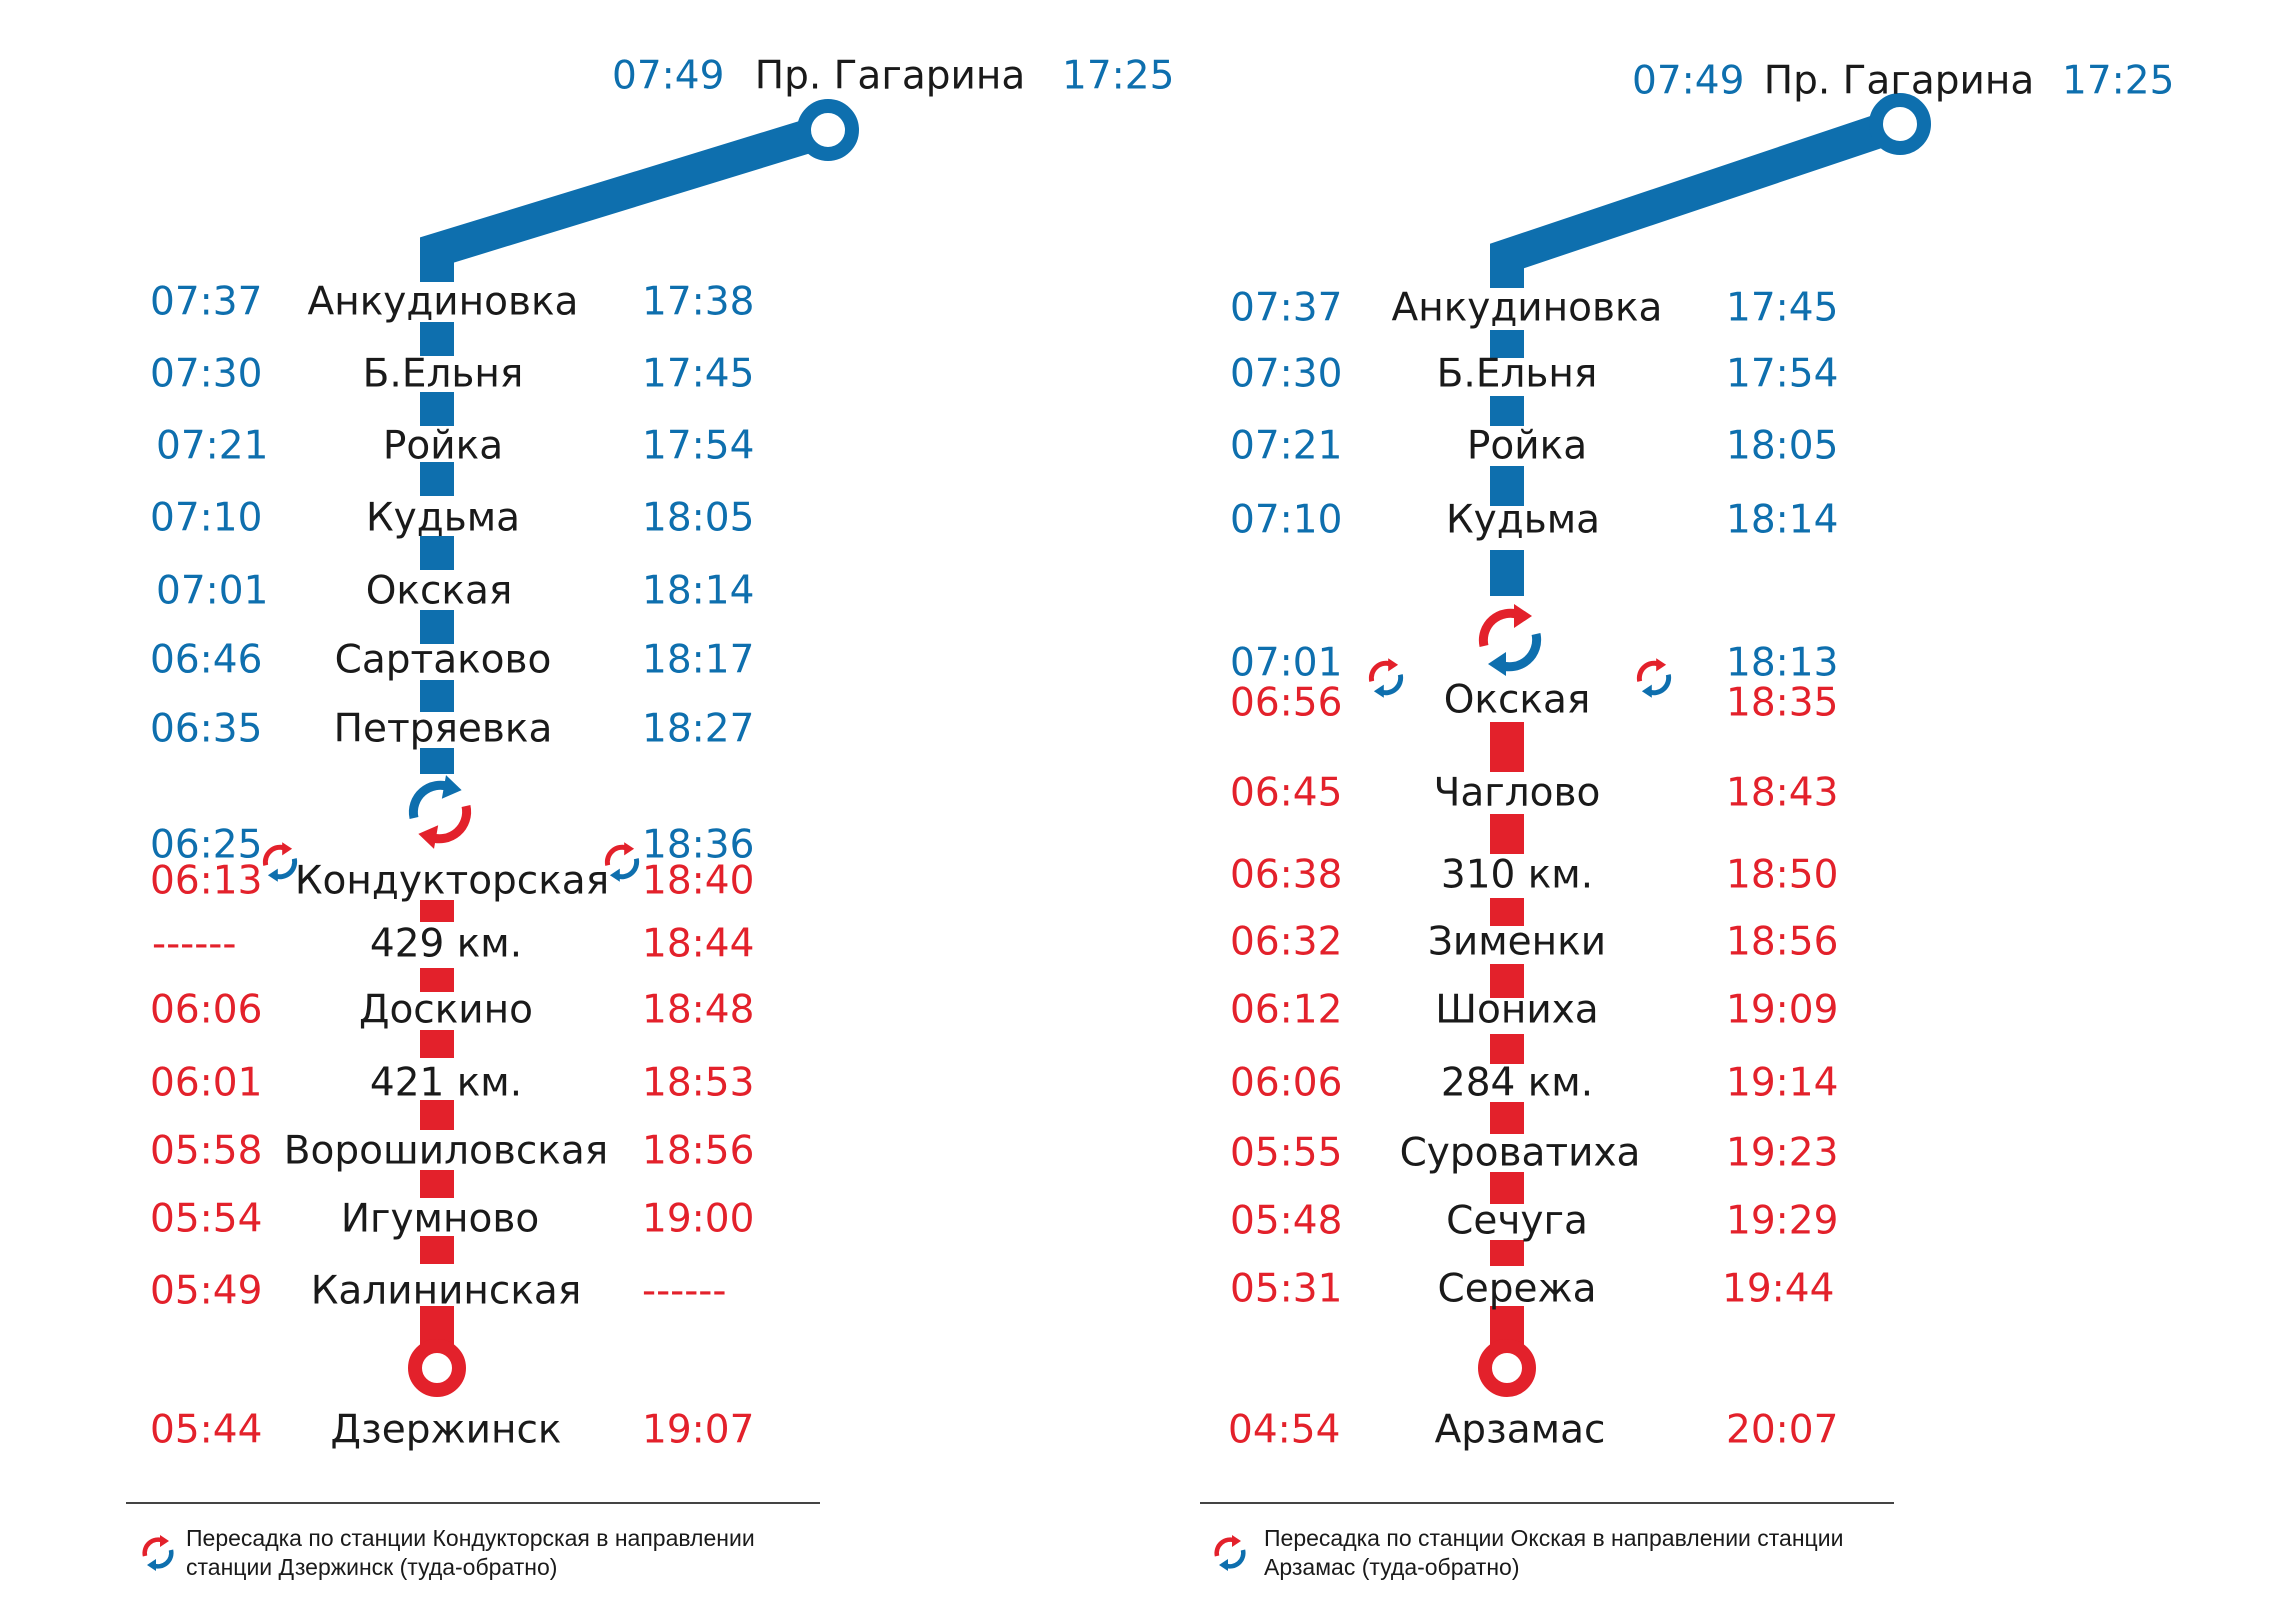 This screenshot has width=2269, height=1607. What do you see at coordinates (206, 374) in the screenshot?
I see `time-outbound: 07:30` at bounding box center [206, 374].